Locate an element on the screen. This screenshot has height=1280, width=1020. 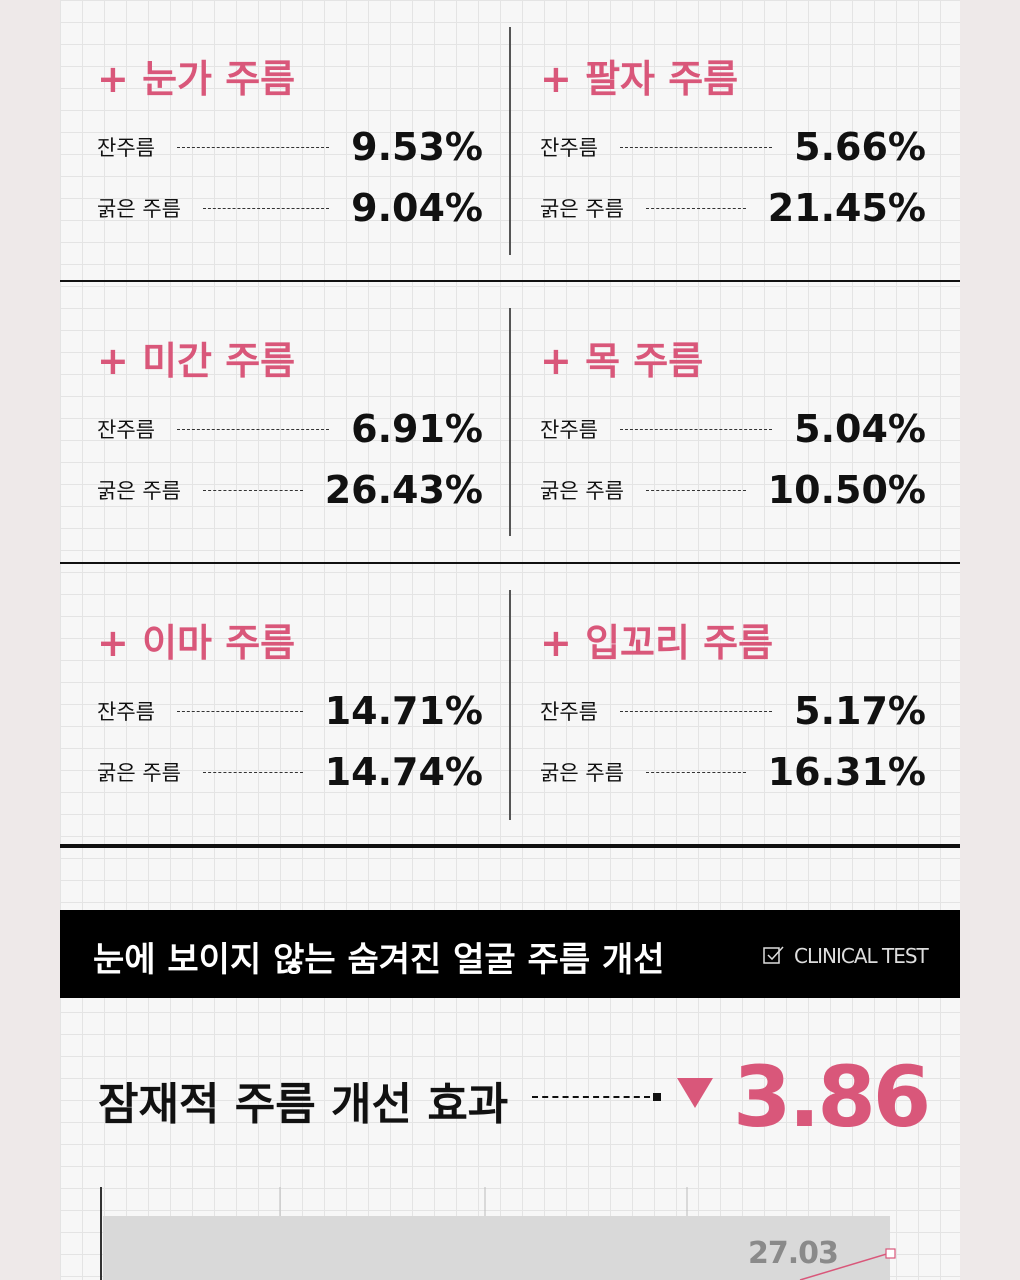
metric-row: 잔주름 5.17% is located at coordinates (733, 711).